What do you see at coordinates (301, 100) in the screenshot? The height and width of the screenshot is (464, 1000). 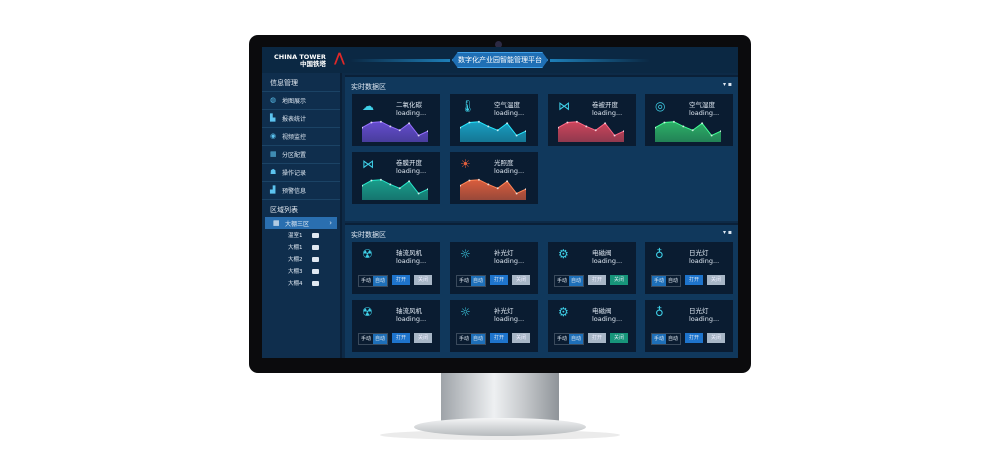 I see `sidebar-item: ◍ 地图展示` at bounding box center [301, 100].